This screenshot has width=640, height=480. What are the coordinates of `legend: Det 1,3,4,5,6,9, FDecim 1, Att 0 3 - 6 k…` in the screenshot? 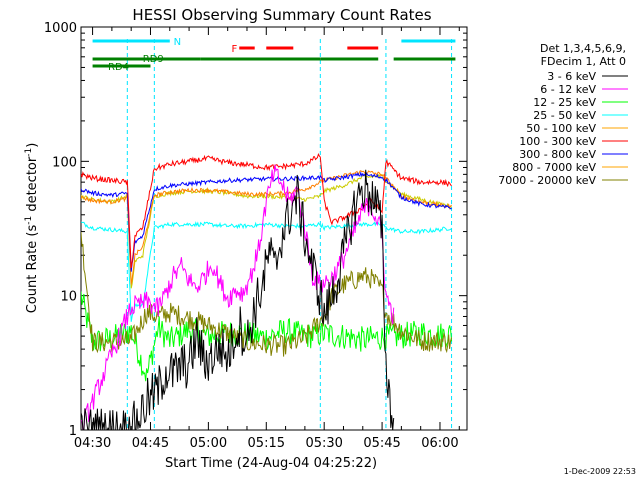 It's located at (563, 114).